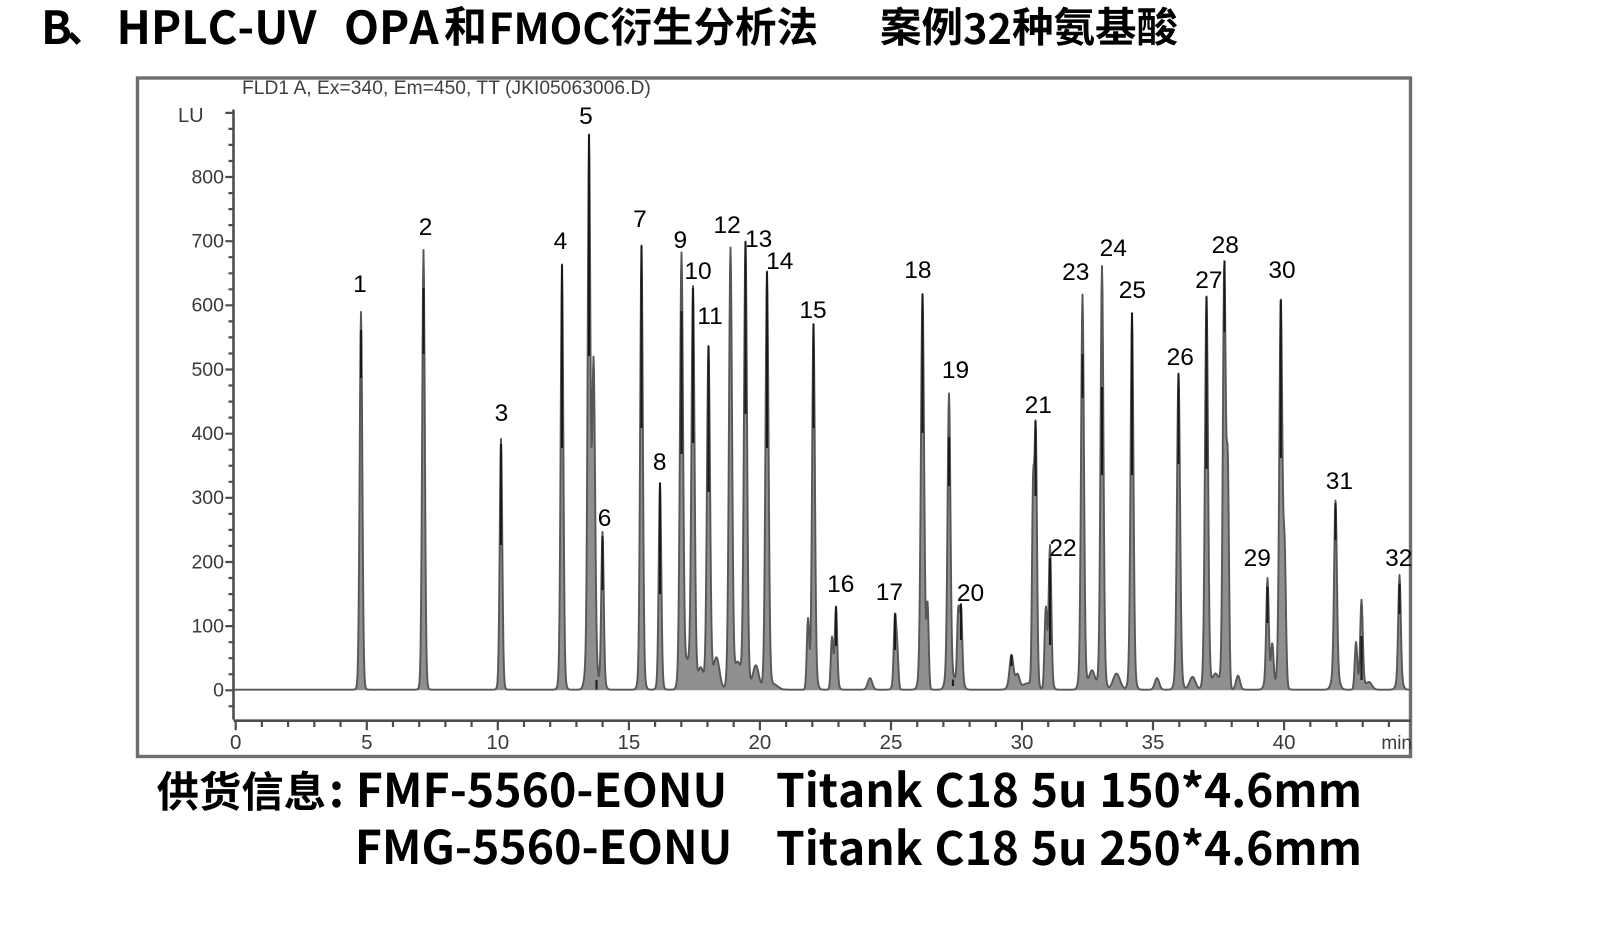 This screenshot has height=928, width=1598. I want to click on svg-text: 23, so click(1075, 272).